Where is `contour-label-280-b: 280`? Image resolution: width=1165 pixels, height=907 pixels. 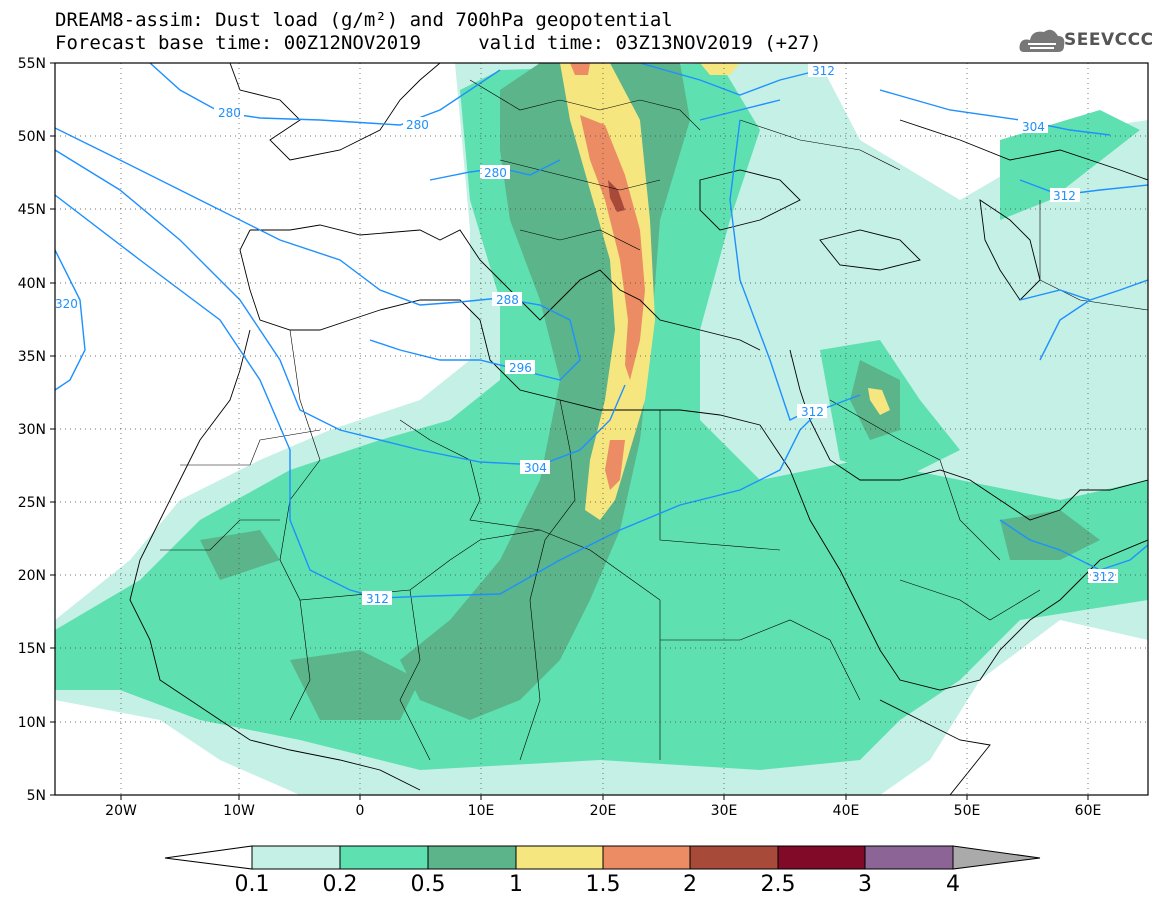
contour-label-280-b: 280 is located at coordinates (417, 125).